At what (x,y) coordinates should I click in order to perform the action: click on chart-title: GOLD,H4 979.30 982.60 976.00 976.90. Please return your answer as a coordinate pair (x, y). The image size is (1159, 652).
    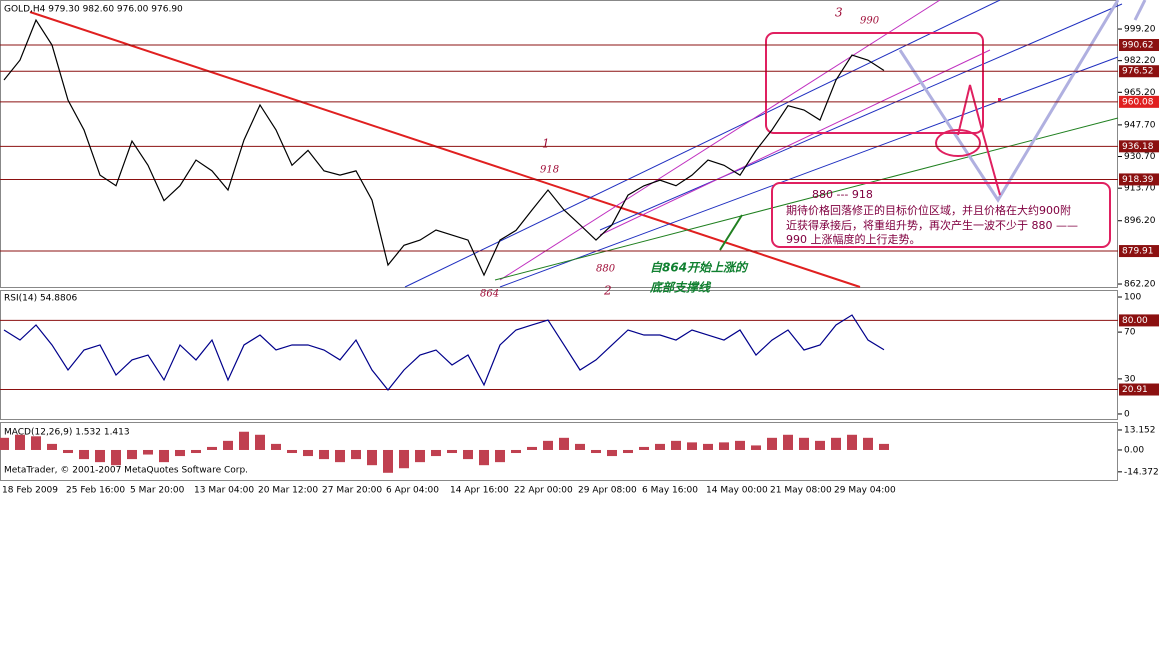
    Looking at the image, I should click on (93, 10).